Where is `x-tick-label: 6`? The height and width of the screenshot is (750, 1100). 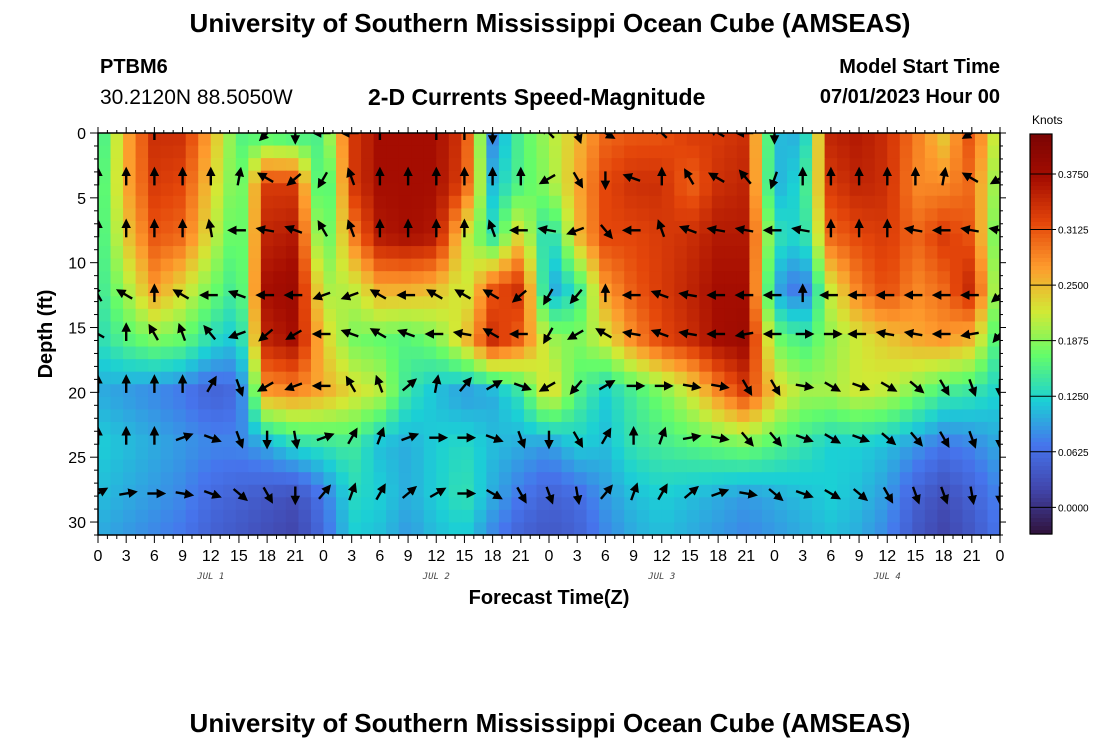 x-tick-label: 6 is located at coordinates (379, 556).